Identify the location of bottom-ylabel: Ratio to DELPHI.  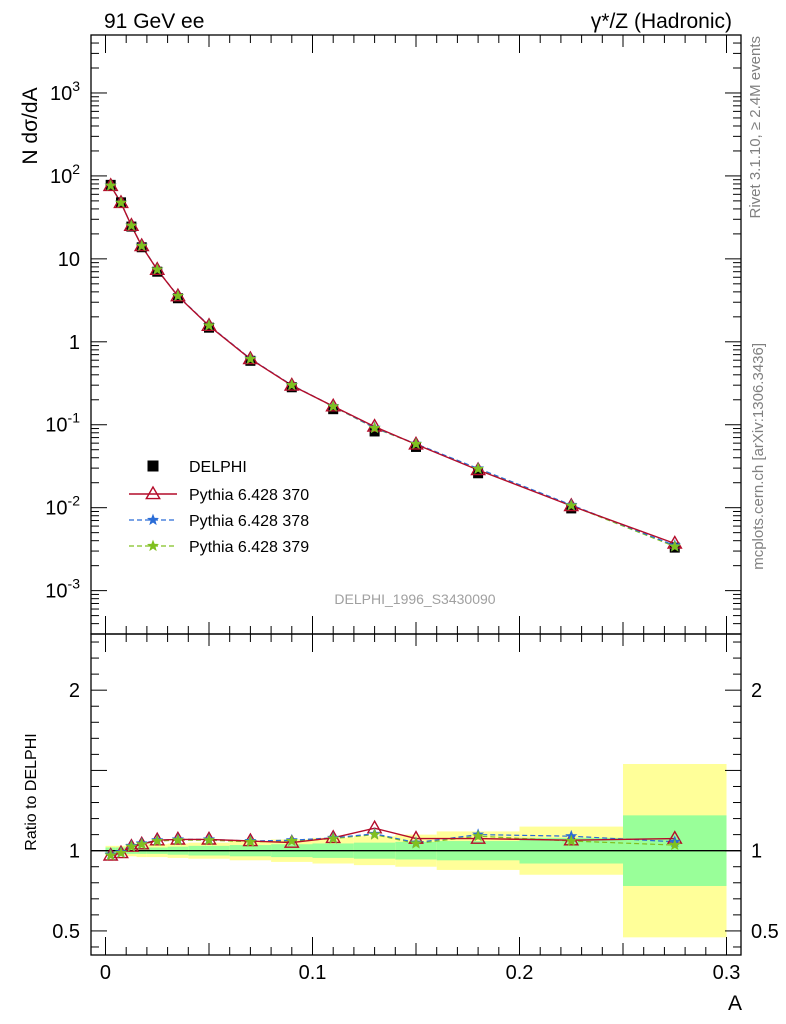
(31, 791).